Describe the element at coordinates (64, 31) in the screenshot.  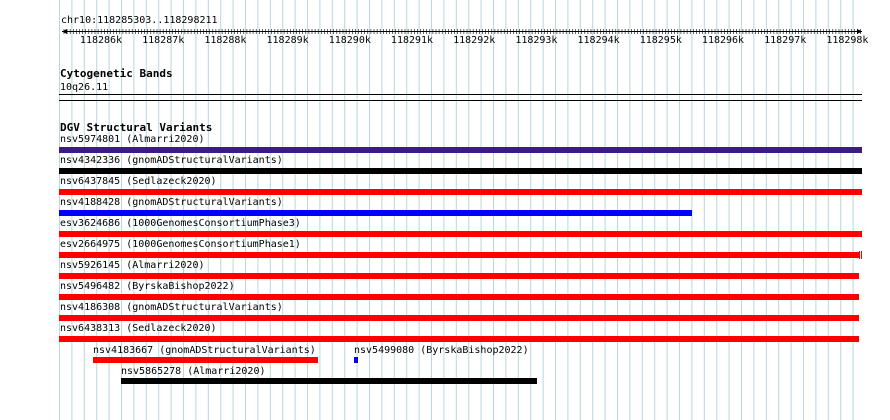
I see `ruler-arrow-left-icon` at that location.